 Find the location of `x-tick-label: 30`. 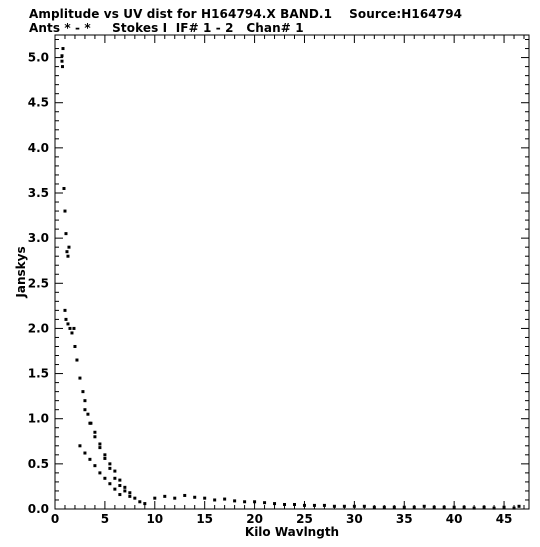

x-tick-label: 30 is located at coordinates (354, 519).